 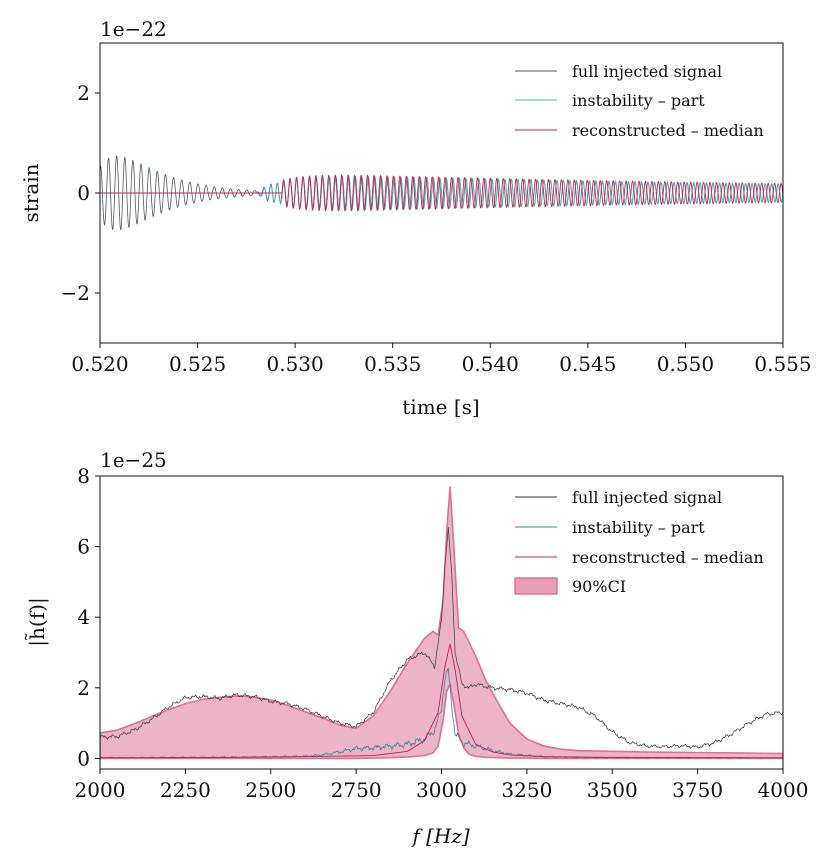 I want to click on bottom-y-axis-label: |h̃(f)|, so click(x=37, y=621).